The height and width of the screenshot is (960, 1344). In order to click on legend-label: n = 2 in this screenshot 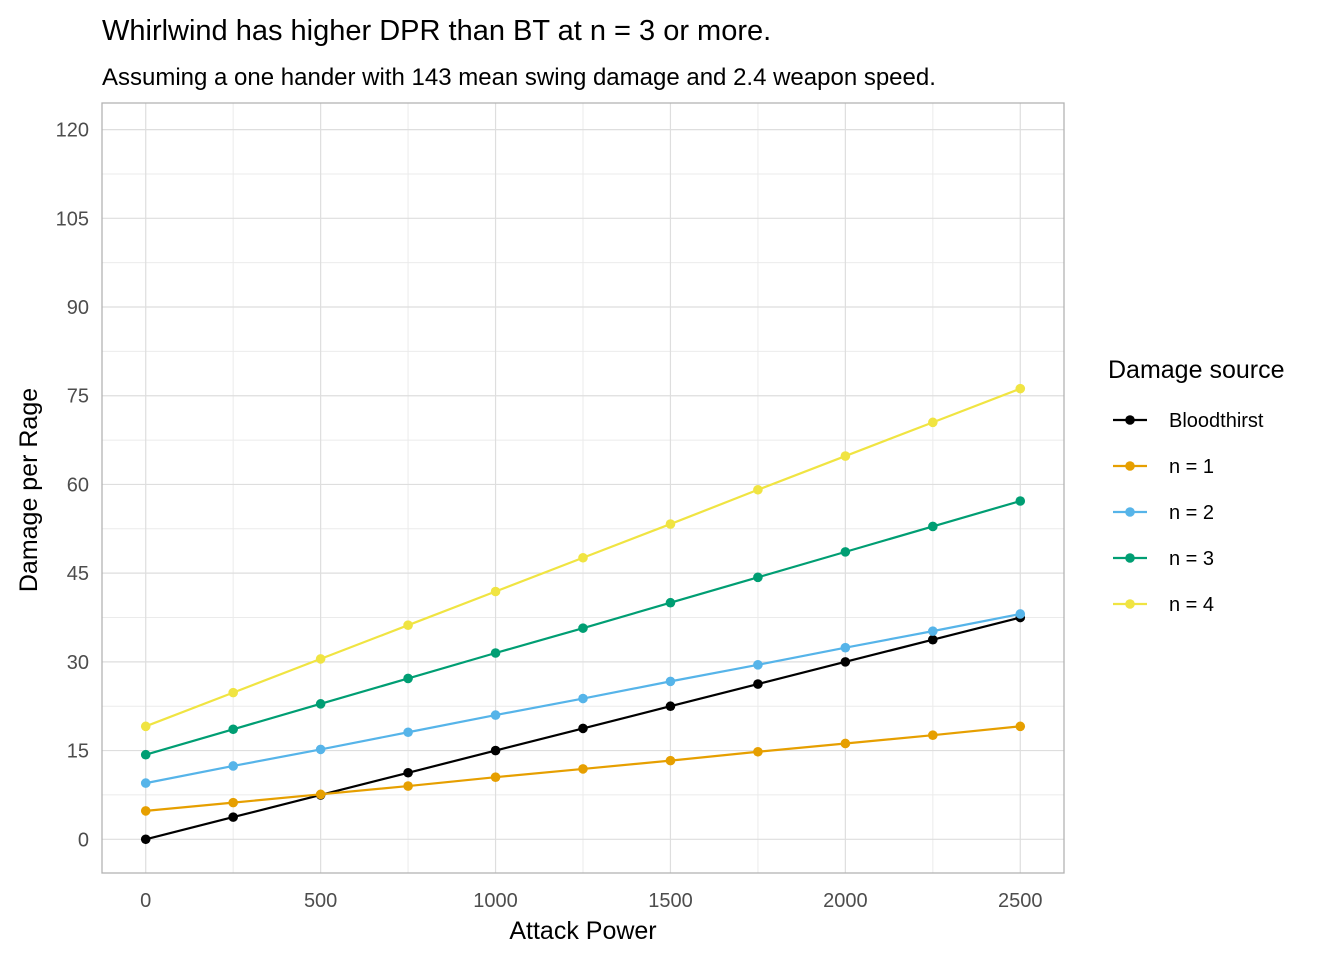, I will do `click(1191, 513)`.